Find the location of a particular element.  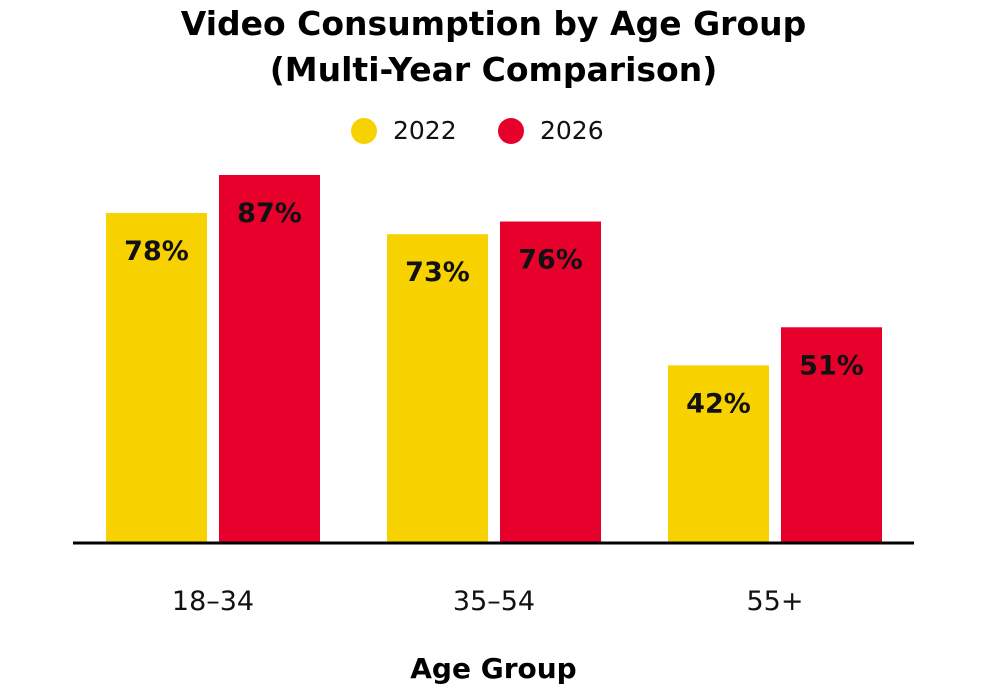

x-tick-label-1: 35–54 is located at coordinates (494, 601).